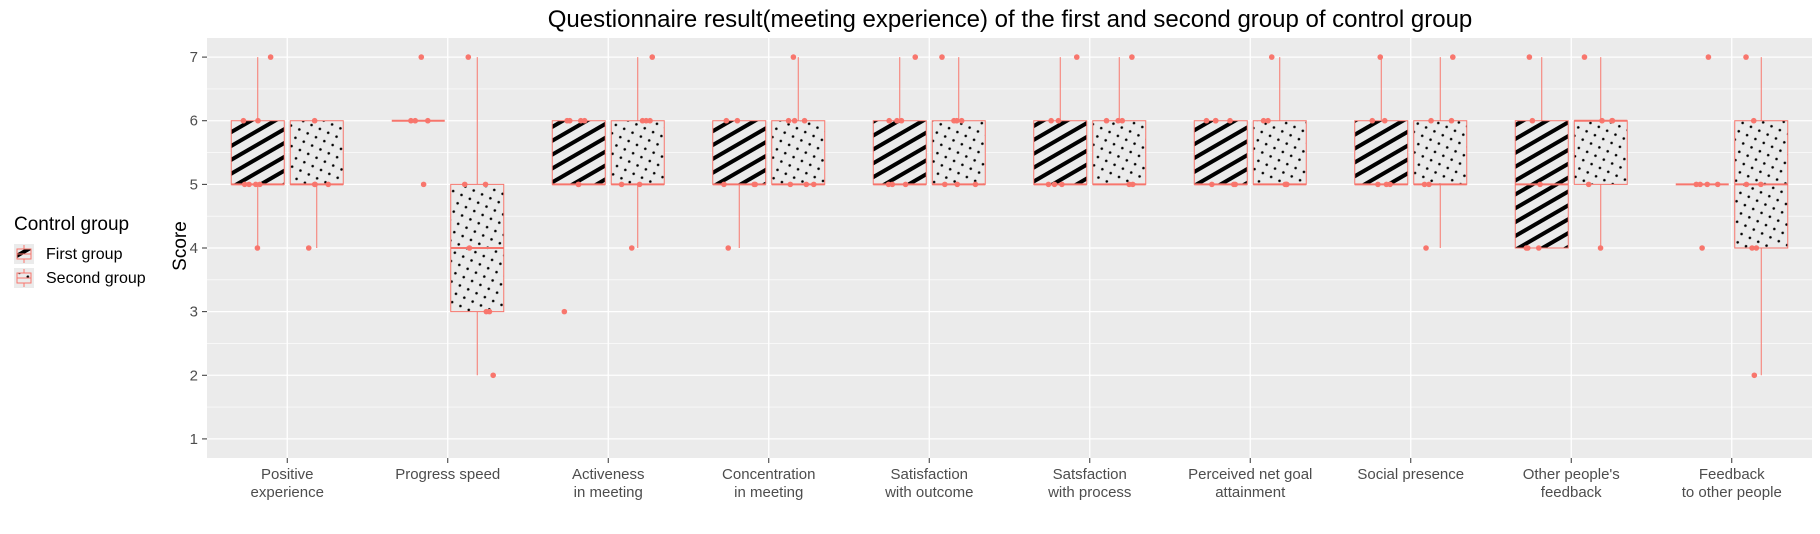 The width and height of the screenshot is (1820, 534). What do you see at coordinates (24, 278) in the screenshot?
I see `legend-key-second-group` at bounding box center [24, 278].